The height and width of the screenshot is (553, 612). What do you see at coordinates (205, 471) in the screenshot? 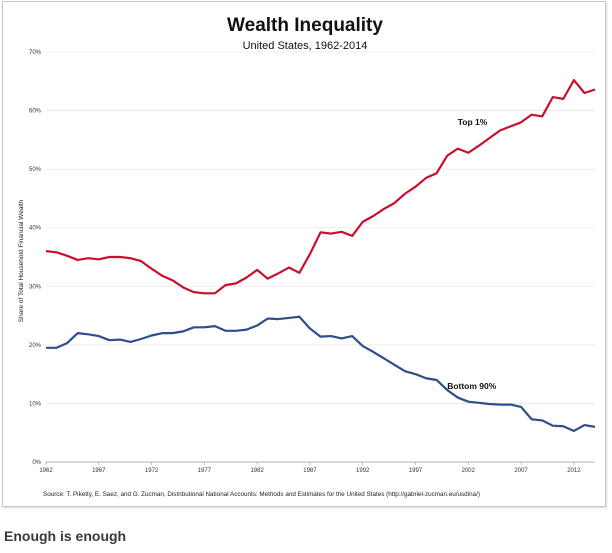
I see `x-tick-label: 1977` at bounding box center [205, 471].